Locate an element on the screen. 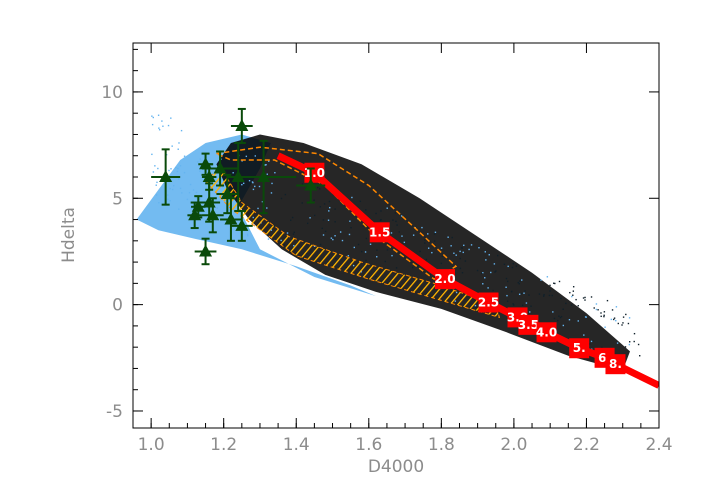 The image size is (701, 501). model-age-label: 8. is located at coordinates (615, 364).